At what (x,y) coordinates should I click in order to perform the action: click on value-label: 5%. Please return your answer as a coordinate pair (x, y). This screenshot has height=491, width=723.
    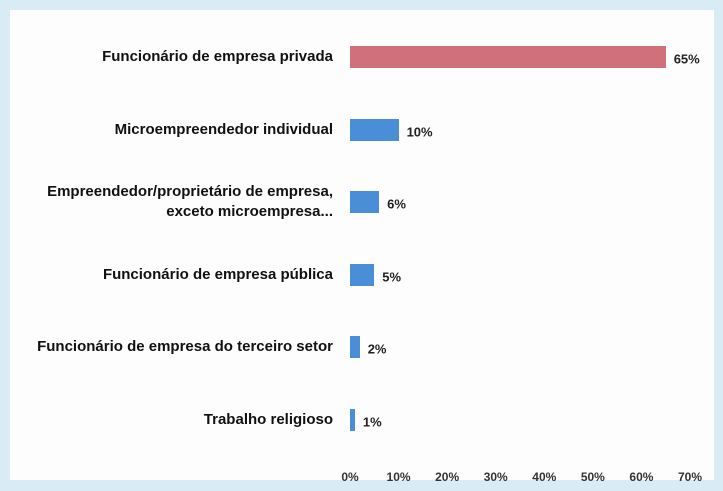
    Looking at the image, I should click on (392, 277).